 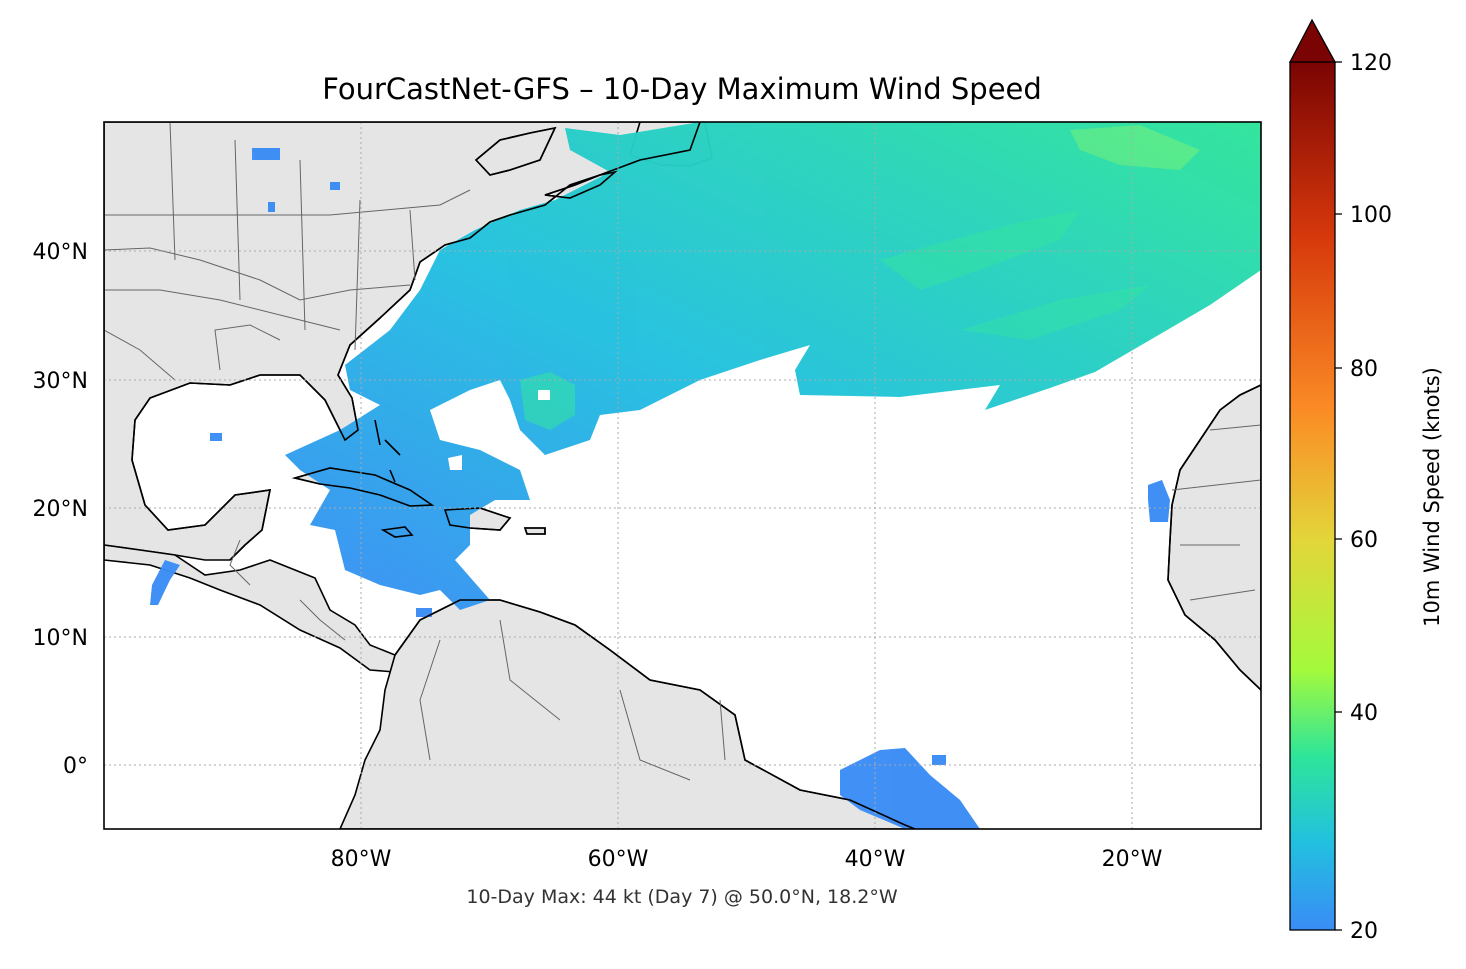 What do you see at coordinates (1312, 40) in the screenshot?
I see `colorbar-extend-arrow` at bounding box center [1312, 40].